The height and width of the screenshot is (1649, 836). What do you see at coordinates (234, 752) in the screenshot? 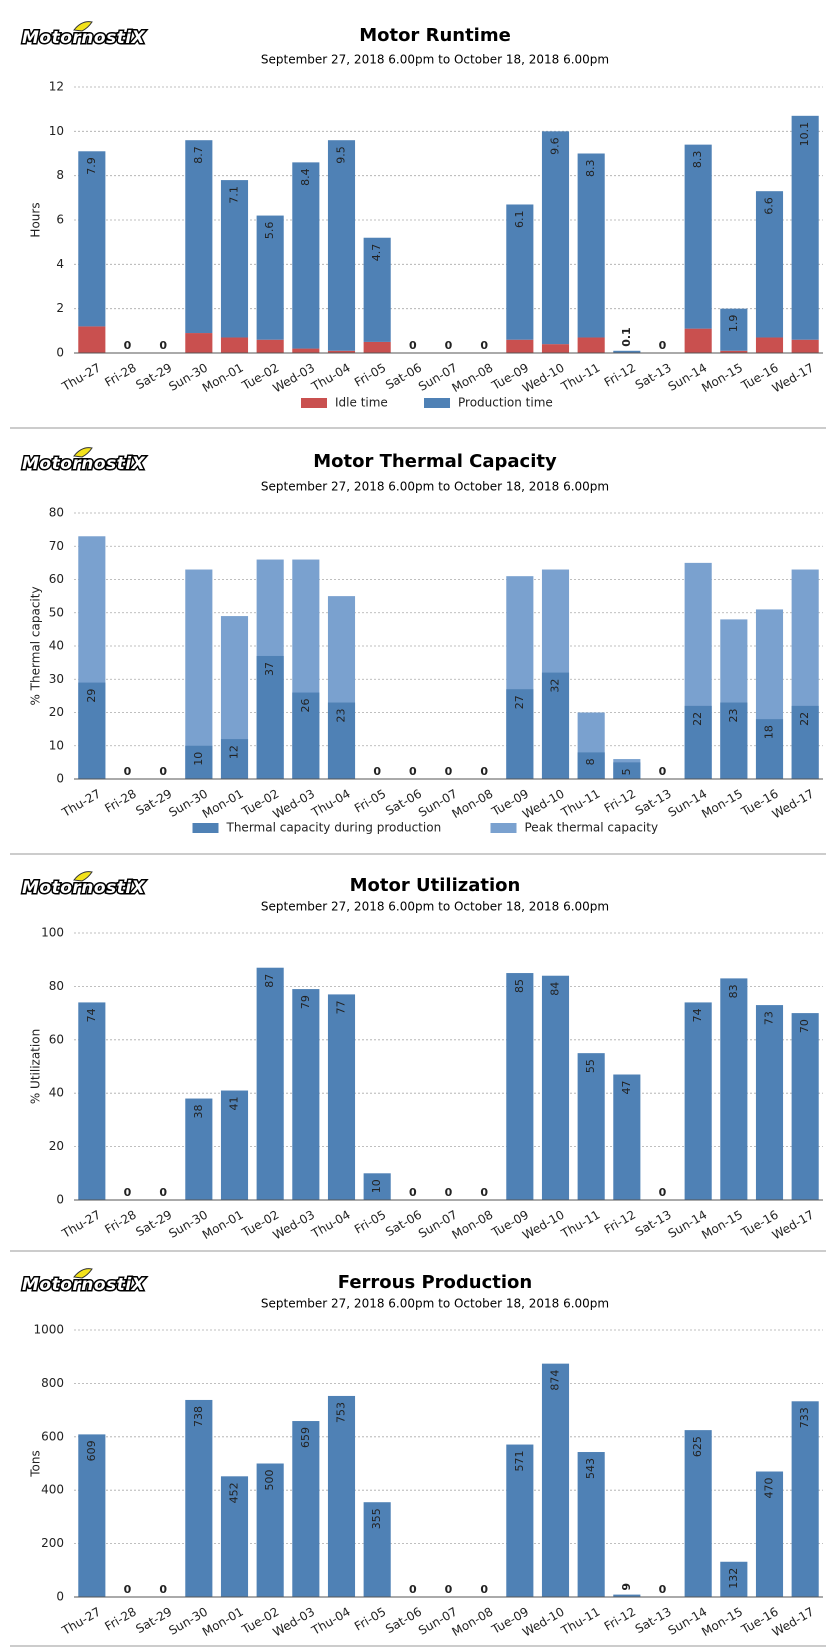
I see `value-label: 12` at bounding box center [234, 752].